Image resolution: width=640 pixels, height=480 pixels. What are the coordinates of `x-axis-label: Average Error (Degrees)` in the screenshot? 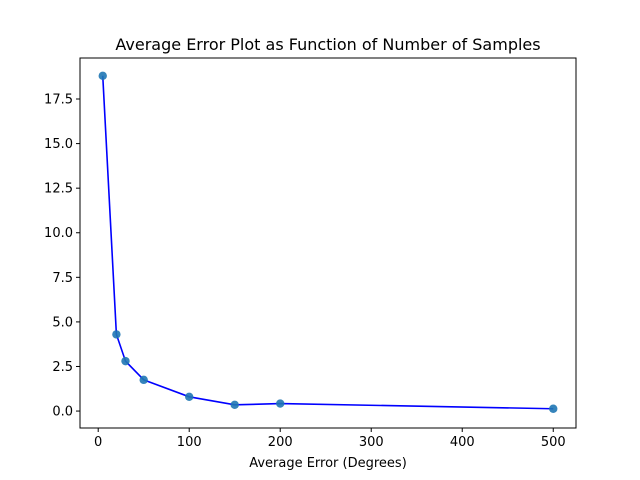 It's located at (328, 463).